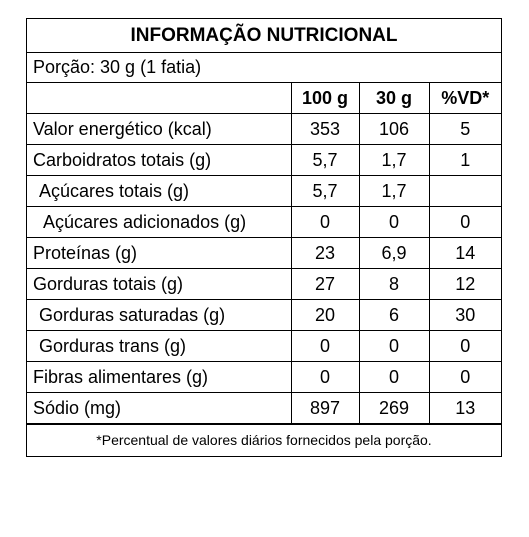 The height and width of the screenshot is (537, 529). What do you see at coordinates (464, 284) in the screenshot?
I see `value-vd: 12` at bounding box center [464, 284].